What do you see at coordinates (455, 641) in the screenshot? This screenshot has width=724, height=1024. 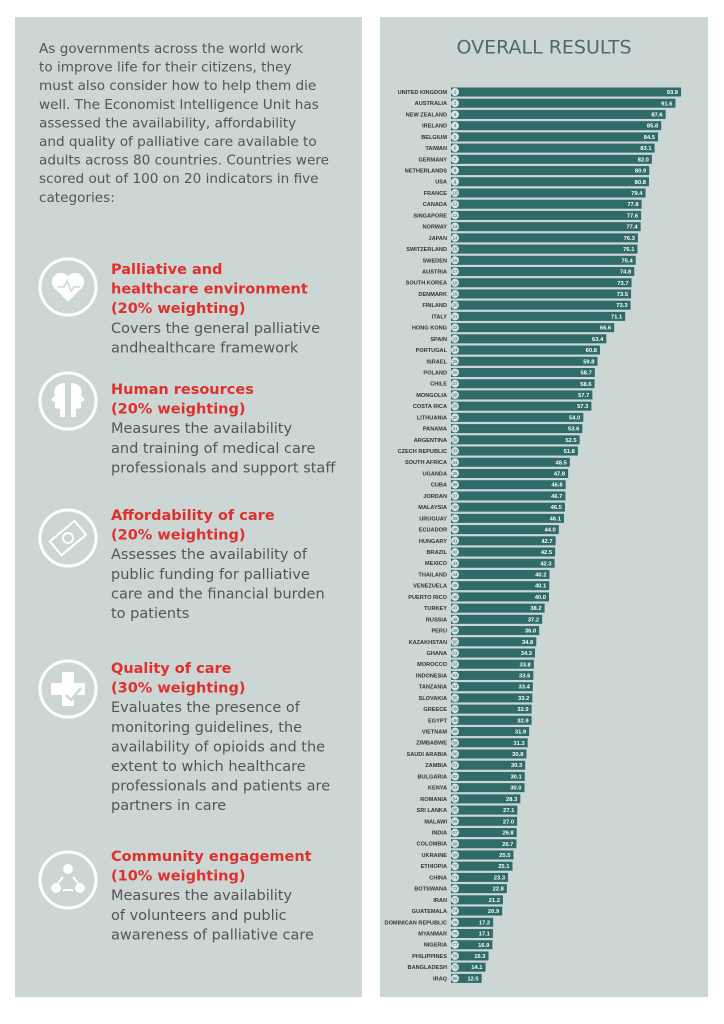 I see `rank-label: 50` at bounding box center [455, 641].